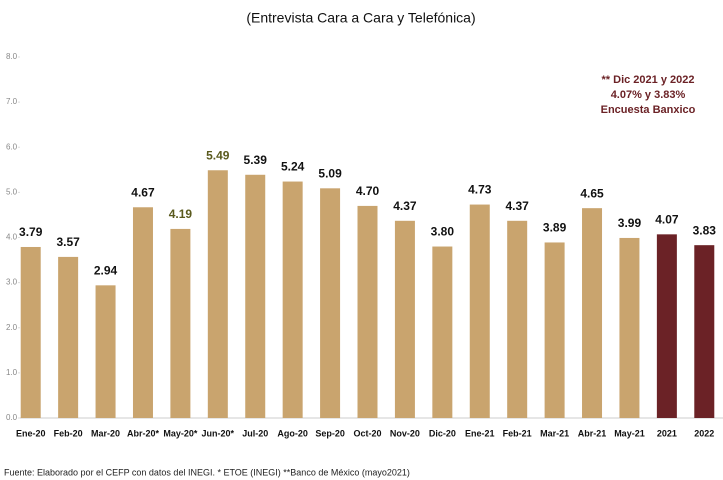  Describe the element at coordinates (12, 101) in the screenshot. I see `y-tick-label: 7.0` at that location.